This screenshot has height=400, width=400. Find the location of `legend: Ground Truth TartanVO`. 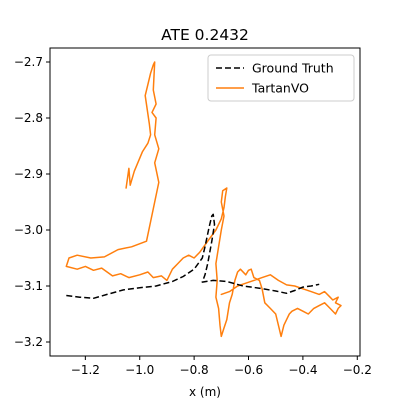

legend: Ground Truth TartanVO is located at coordinates (281, 78).